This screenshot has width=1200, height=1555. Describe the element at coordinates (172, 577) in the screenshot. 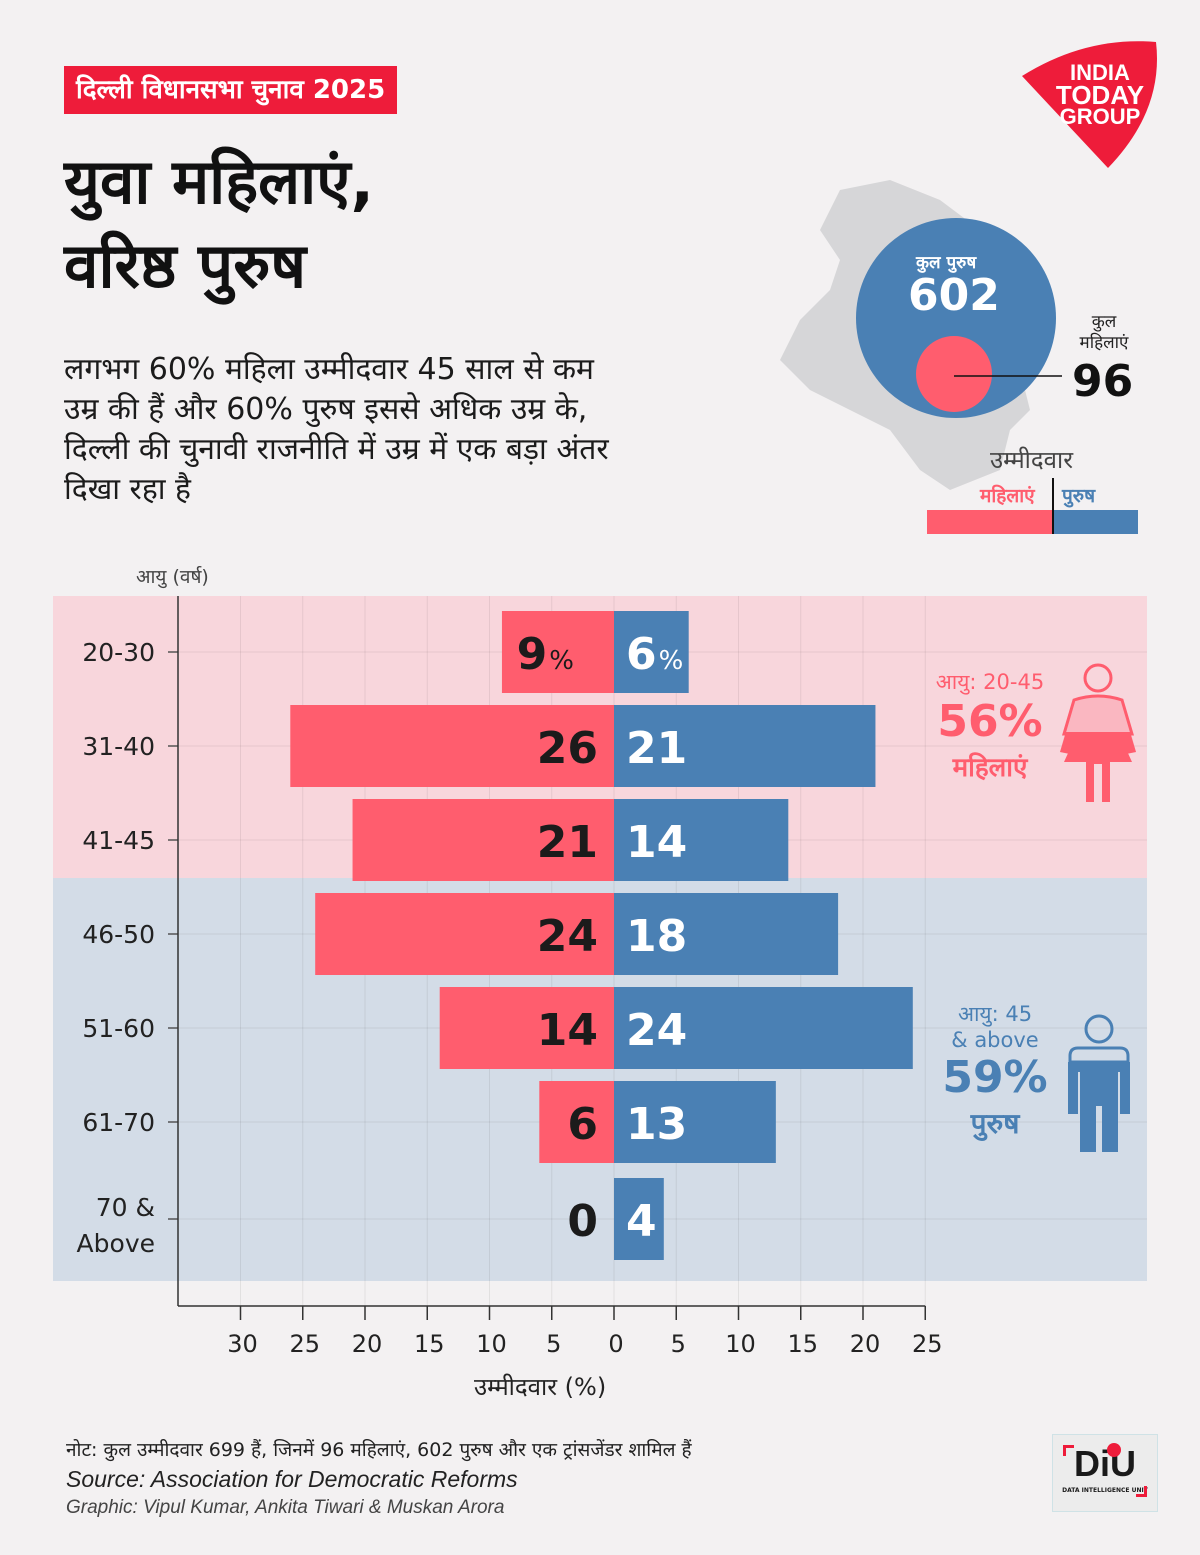

I see `y-axis-title: आयु (वर्ष)` at that location.